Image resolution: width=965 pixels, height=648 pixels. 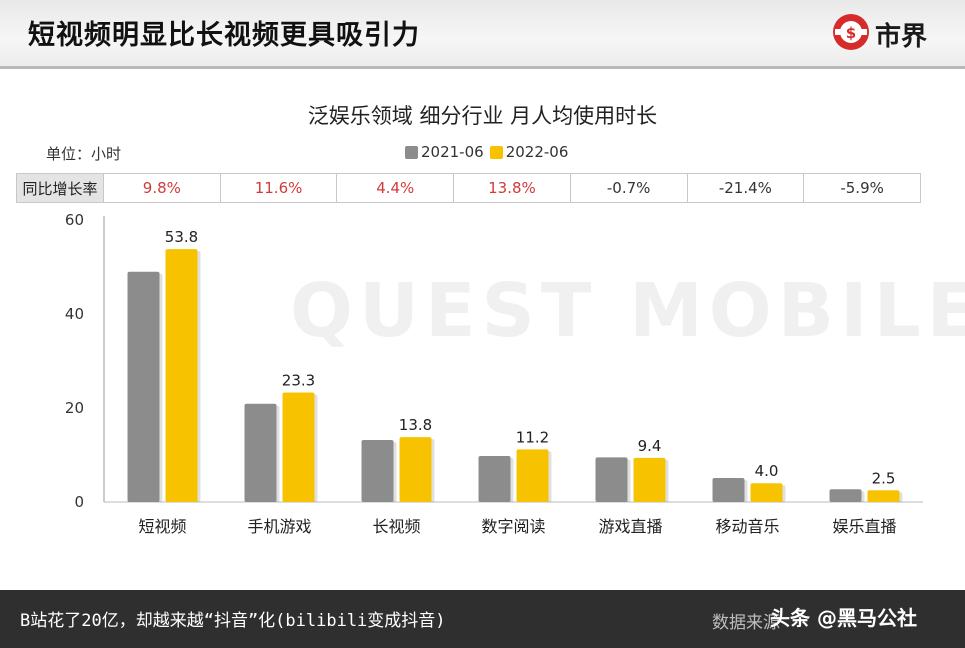 What do you see at coordinates (396, 526) in the screenshot?
I see `x-tick-label: 长视频` at bounding box center [396, 526].